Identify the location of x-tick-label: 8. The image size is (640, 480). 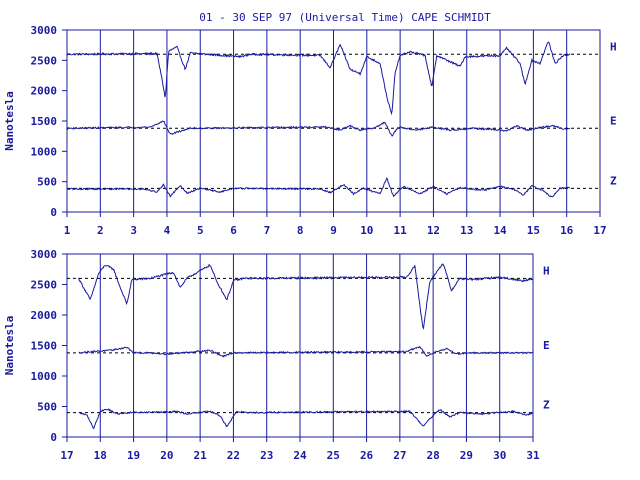
(300, 230).